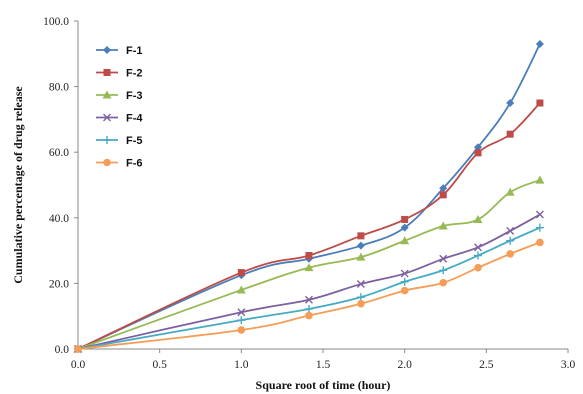 This screenshot has width=583, height=394. What do you see at coordinates (119, 74) in the screenshot?
I see `legend-item: F-2` at bounding box center [119, 74].